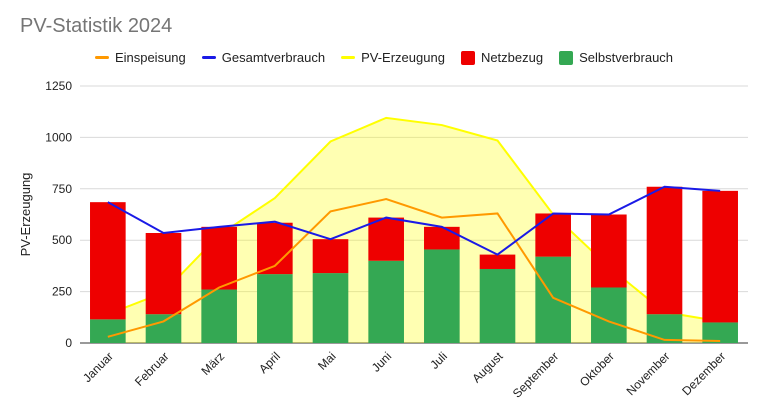 The image size is (768, 415). I want to click on y-axis-label: PV-Erzeugung, so click(25, 215).